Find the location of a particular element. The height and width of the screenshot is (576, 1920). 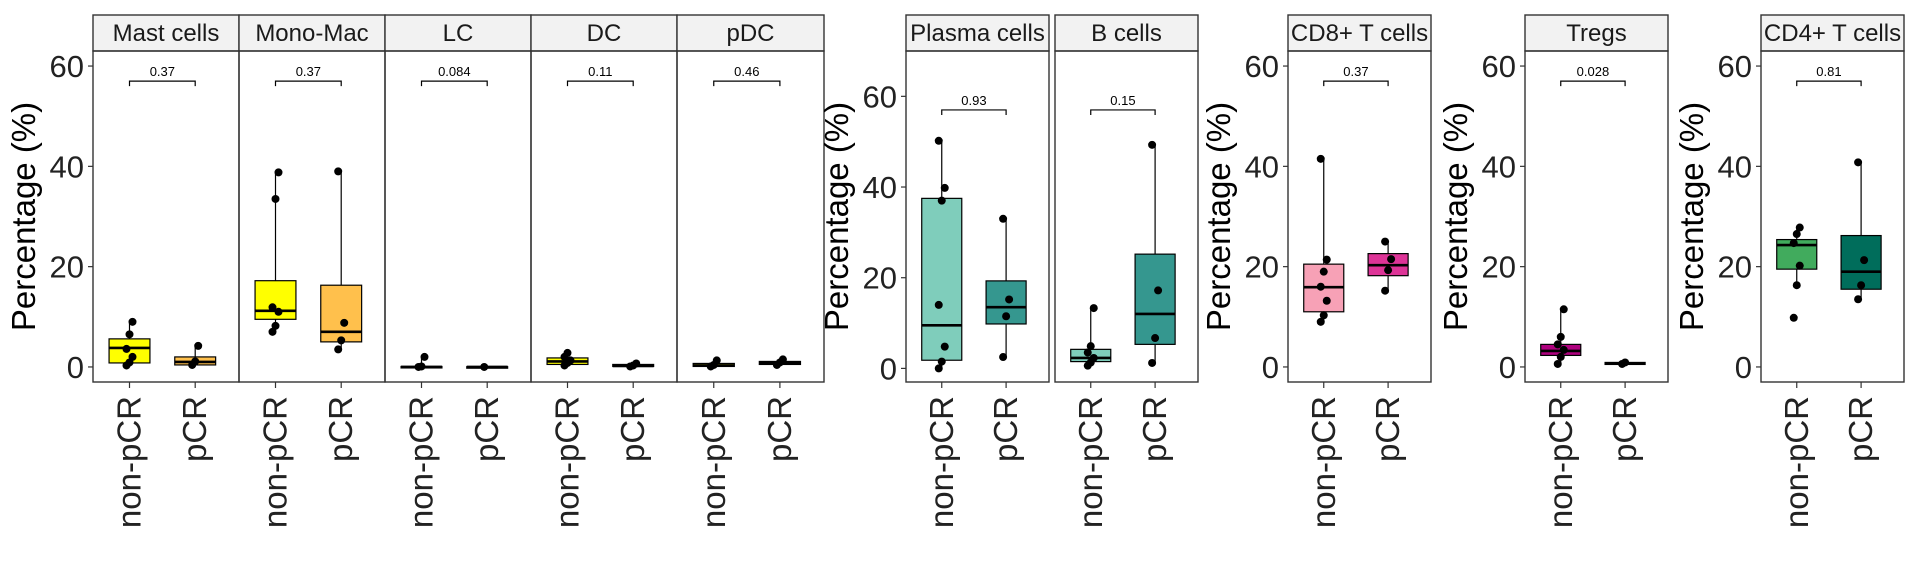

facet-title: Tregs is located at coordinates (1596, 33).